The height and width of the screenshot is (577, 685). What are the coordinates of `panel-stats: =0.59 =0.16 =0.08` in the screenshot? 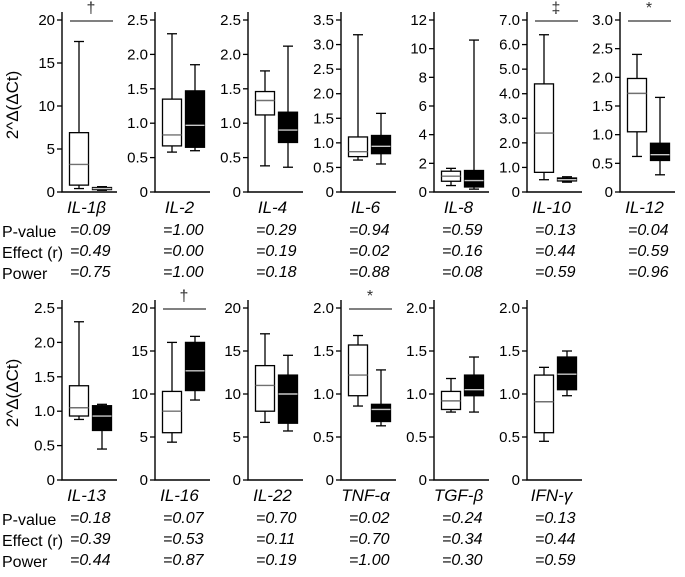 It's located at (444, 251).